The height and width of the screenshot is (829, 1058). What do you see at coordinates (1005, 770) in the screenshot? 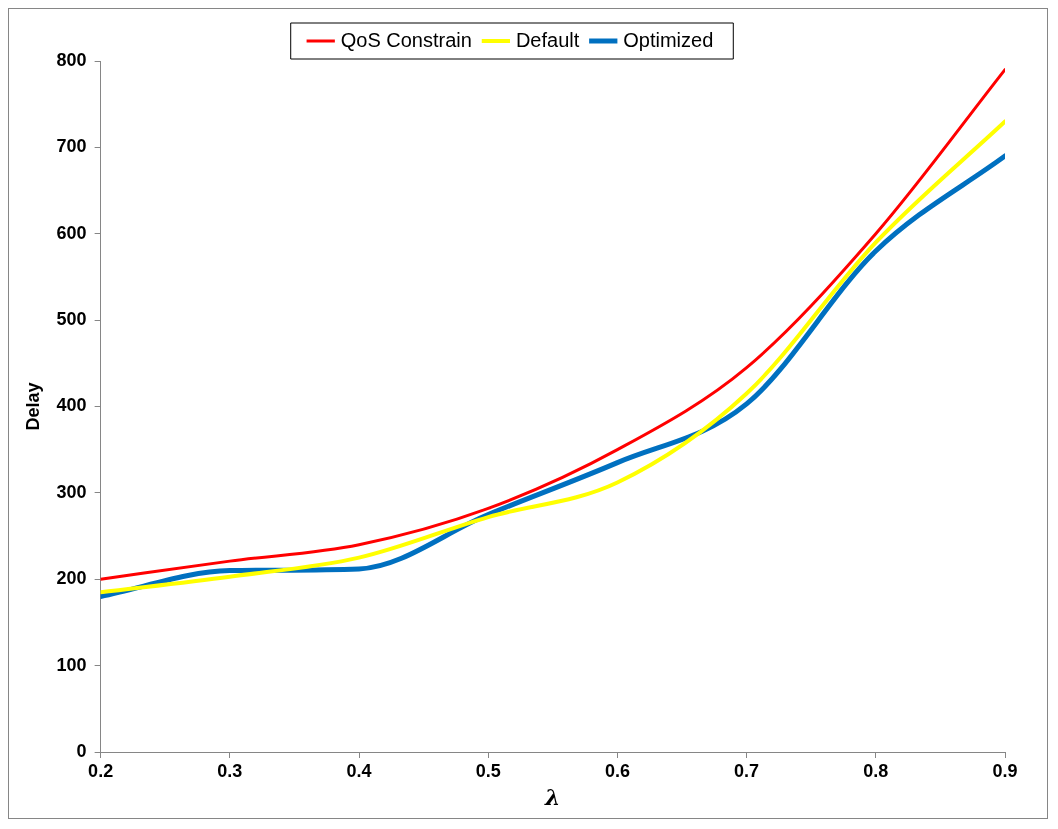
I see `x-tick-label: 0.9` at bounding box center [1005, 770].